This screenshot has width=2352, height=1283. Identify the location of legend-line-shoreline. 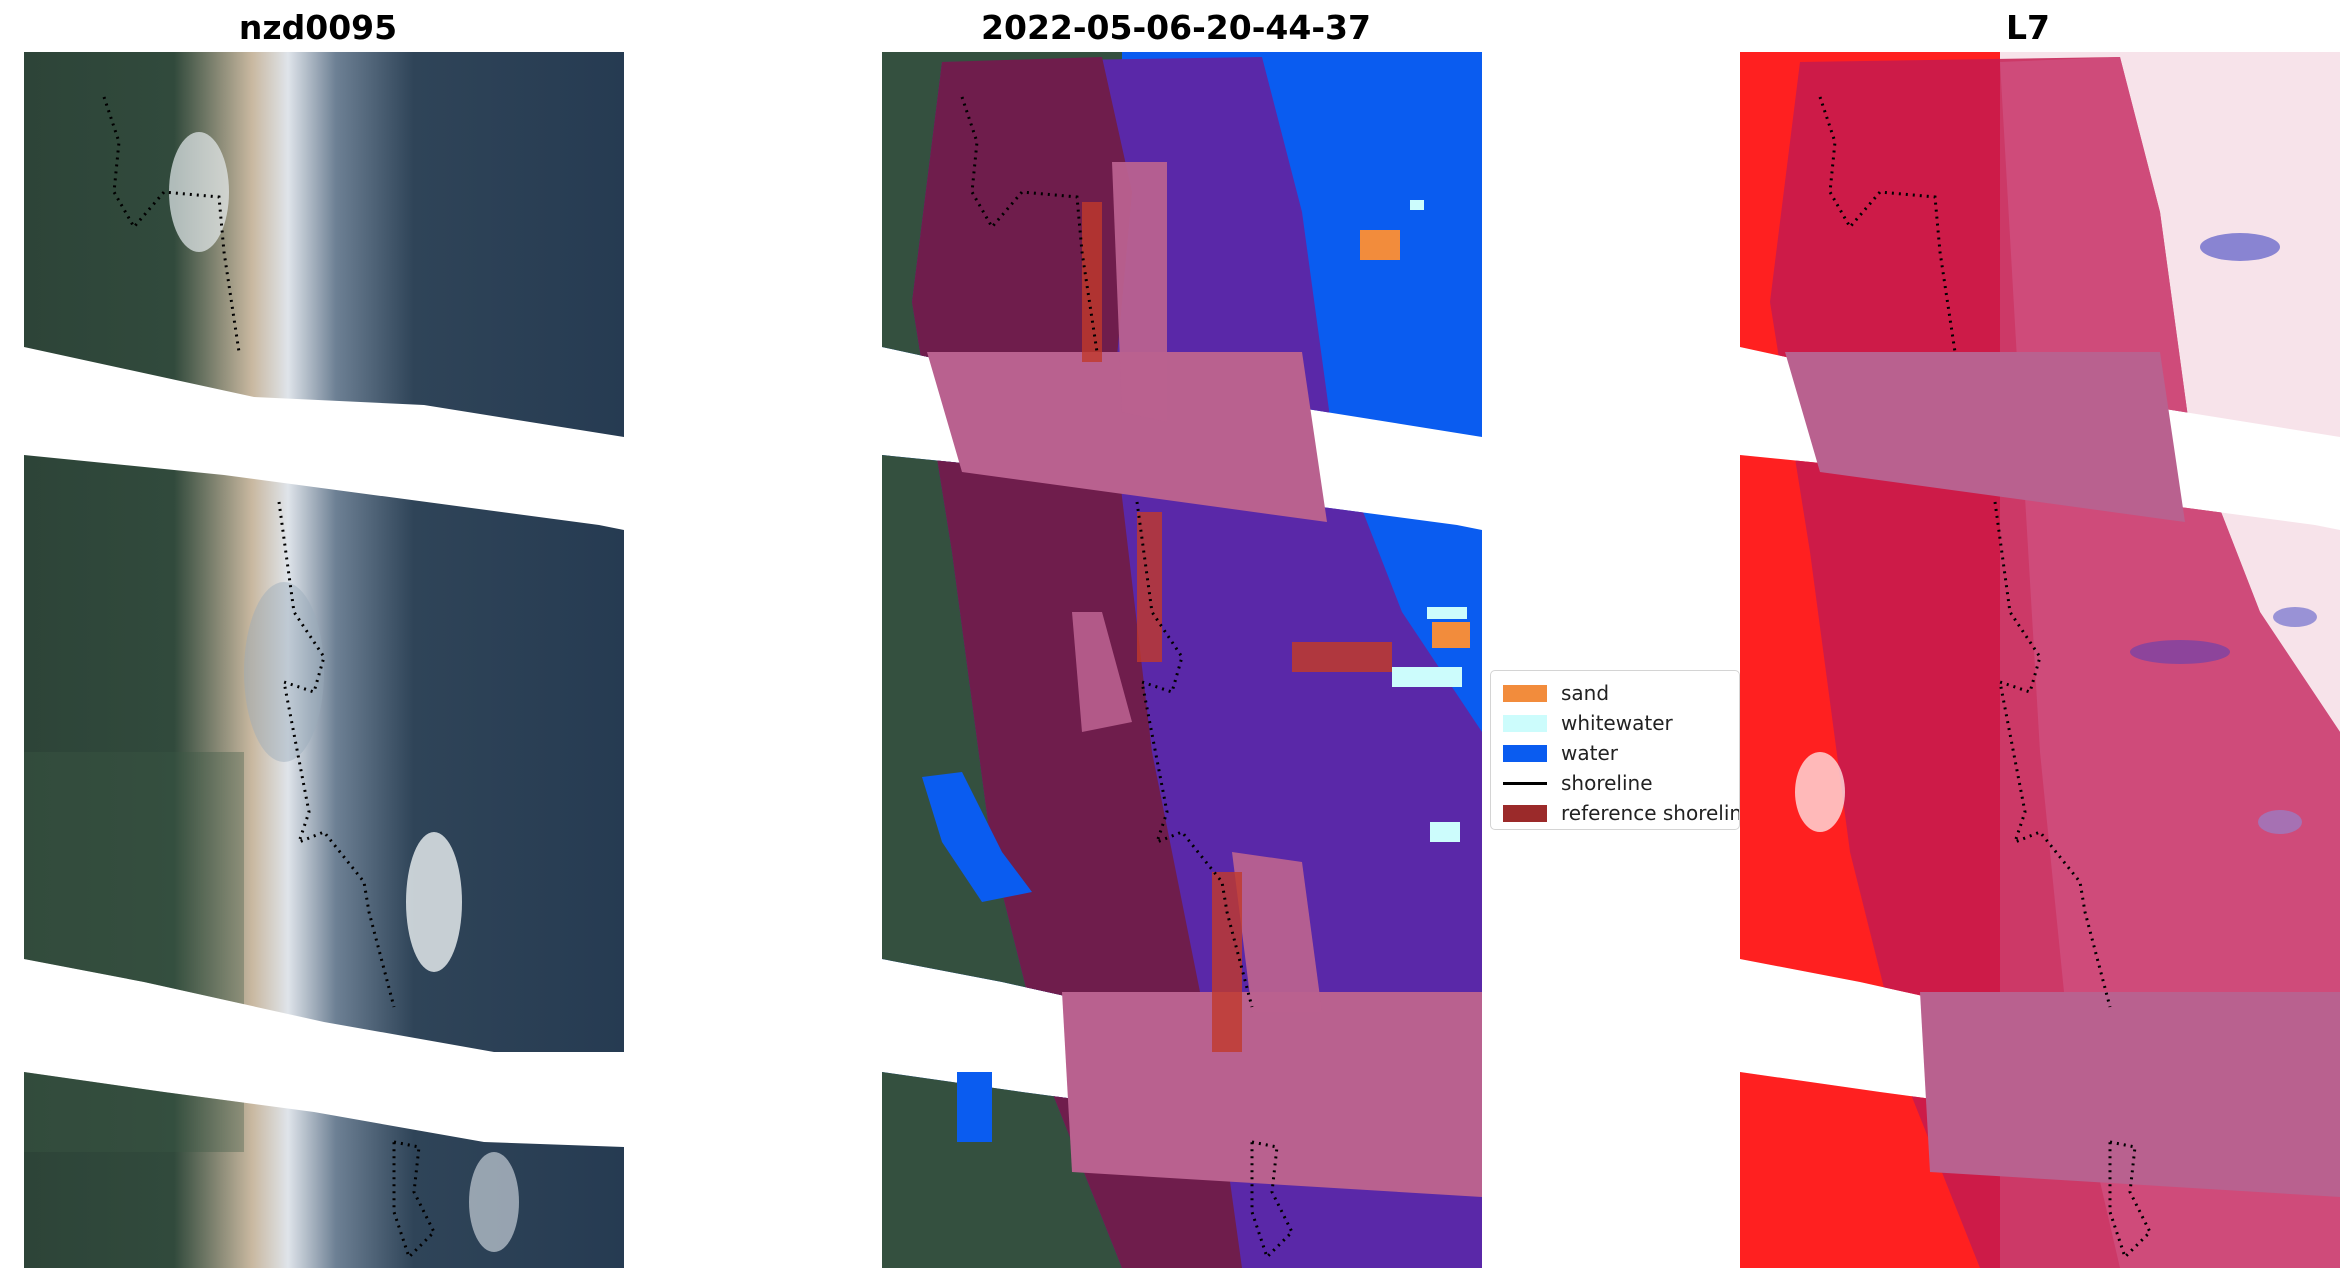
(1525, 783).